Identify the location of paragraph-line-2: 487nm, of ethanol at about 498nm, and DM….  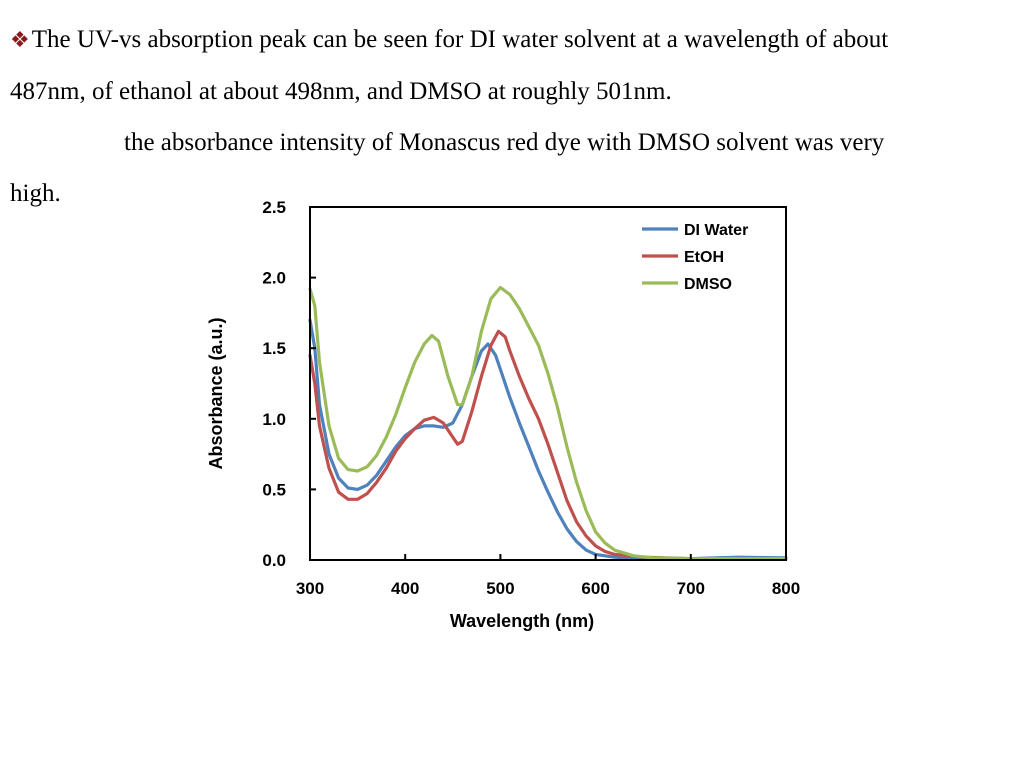
(341, 91).